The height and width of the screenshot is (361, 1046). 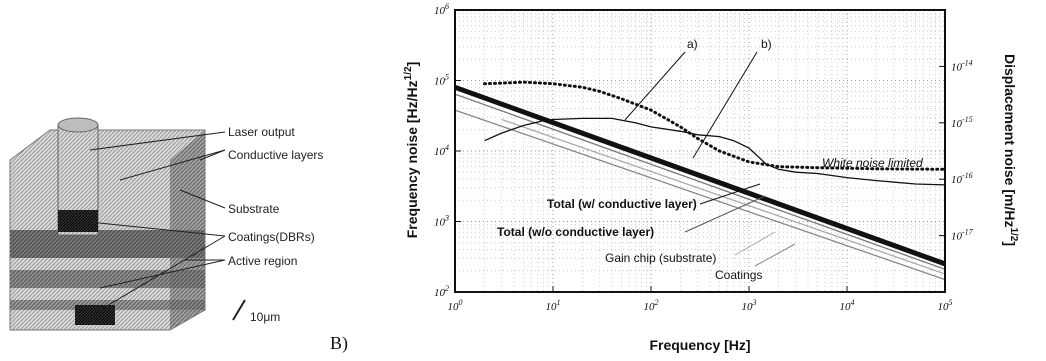 I want to click on label-substrate: Substrate, so click(x=254, y=209).